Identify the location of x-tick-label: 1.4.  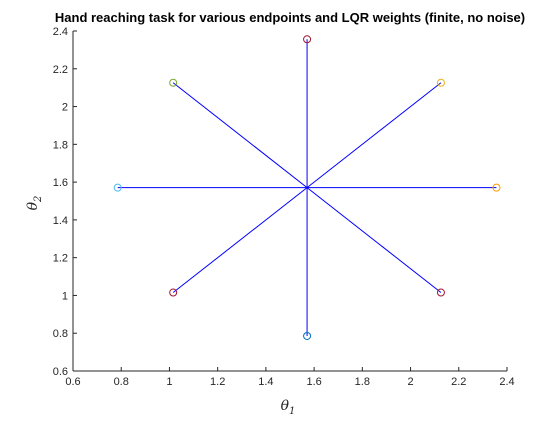
(265, 382).